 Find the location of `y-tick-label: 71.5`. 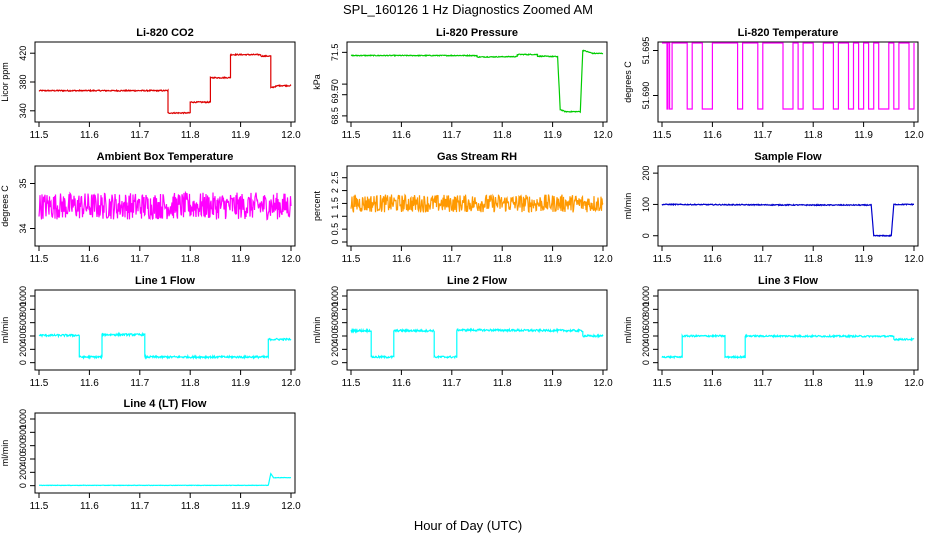

y-tick-label: 71.5 is located at coordinates (335, 53).